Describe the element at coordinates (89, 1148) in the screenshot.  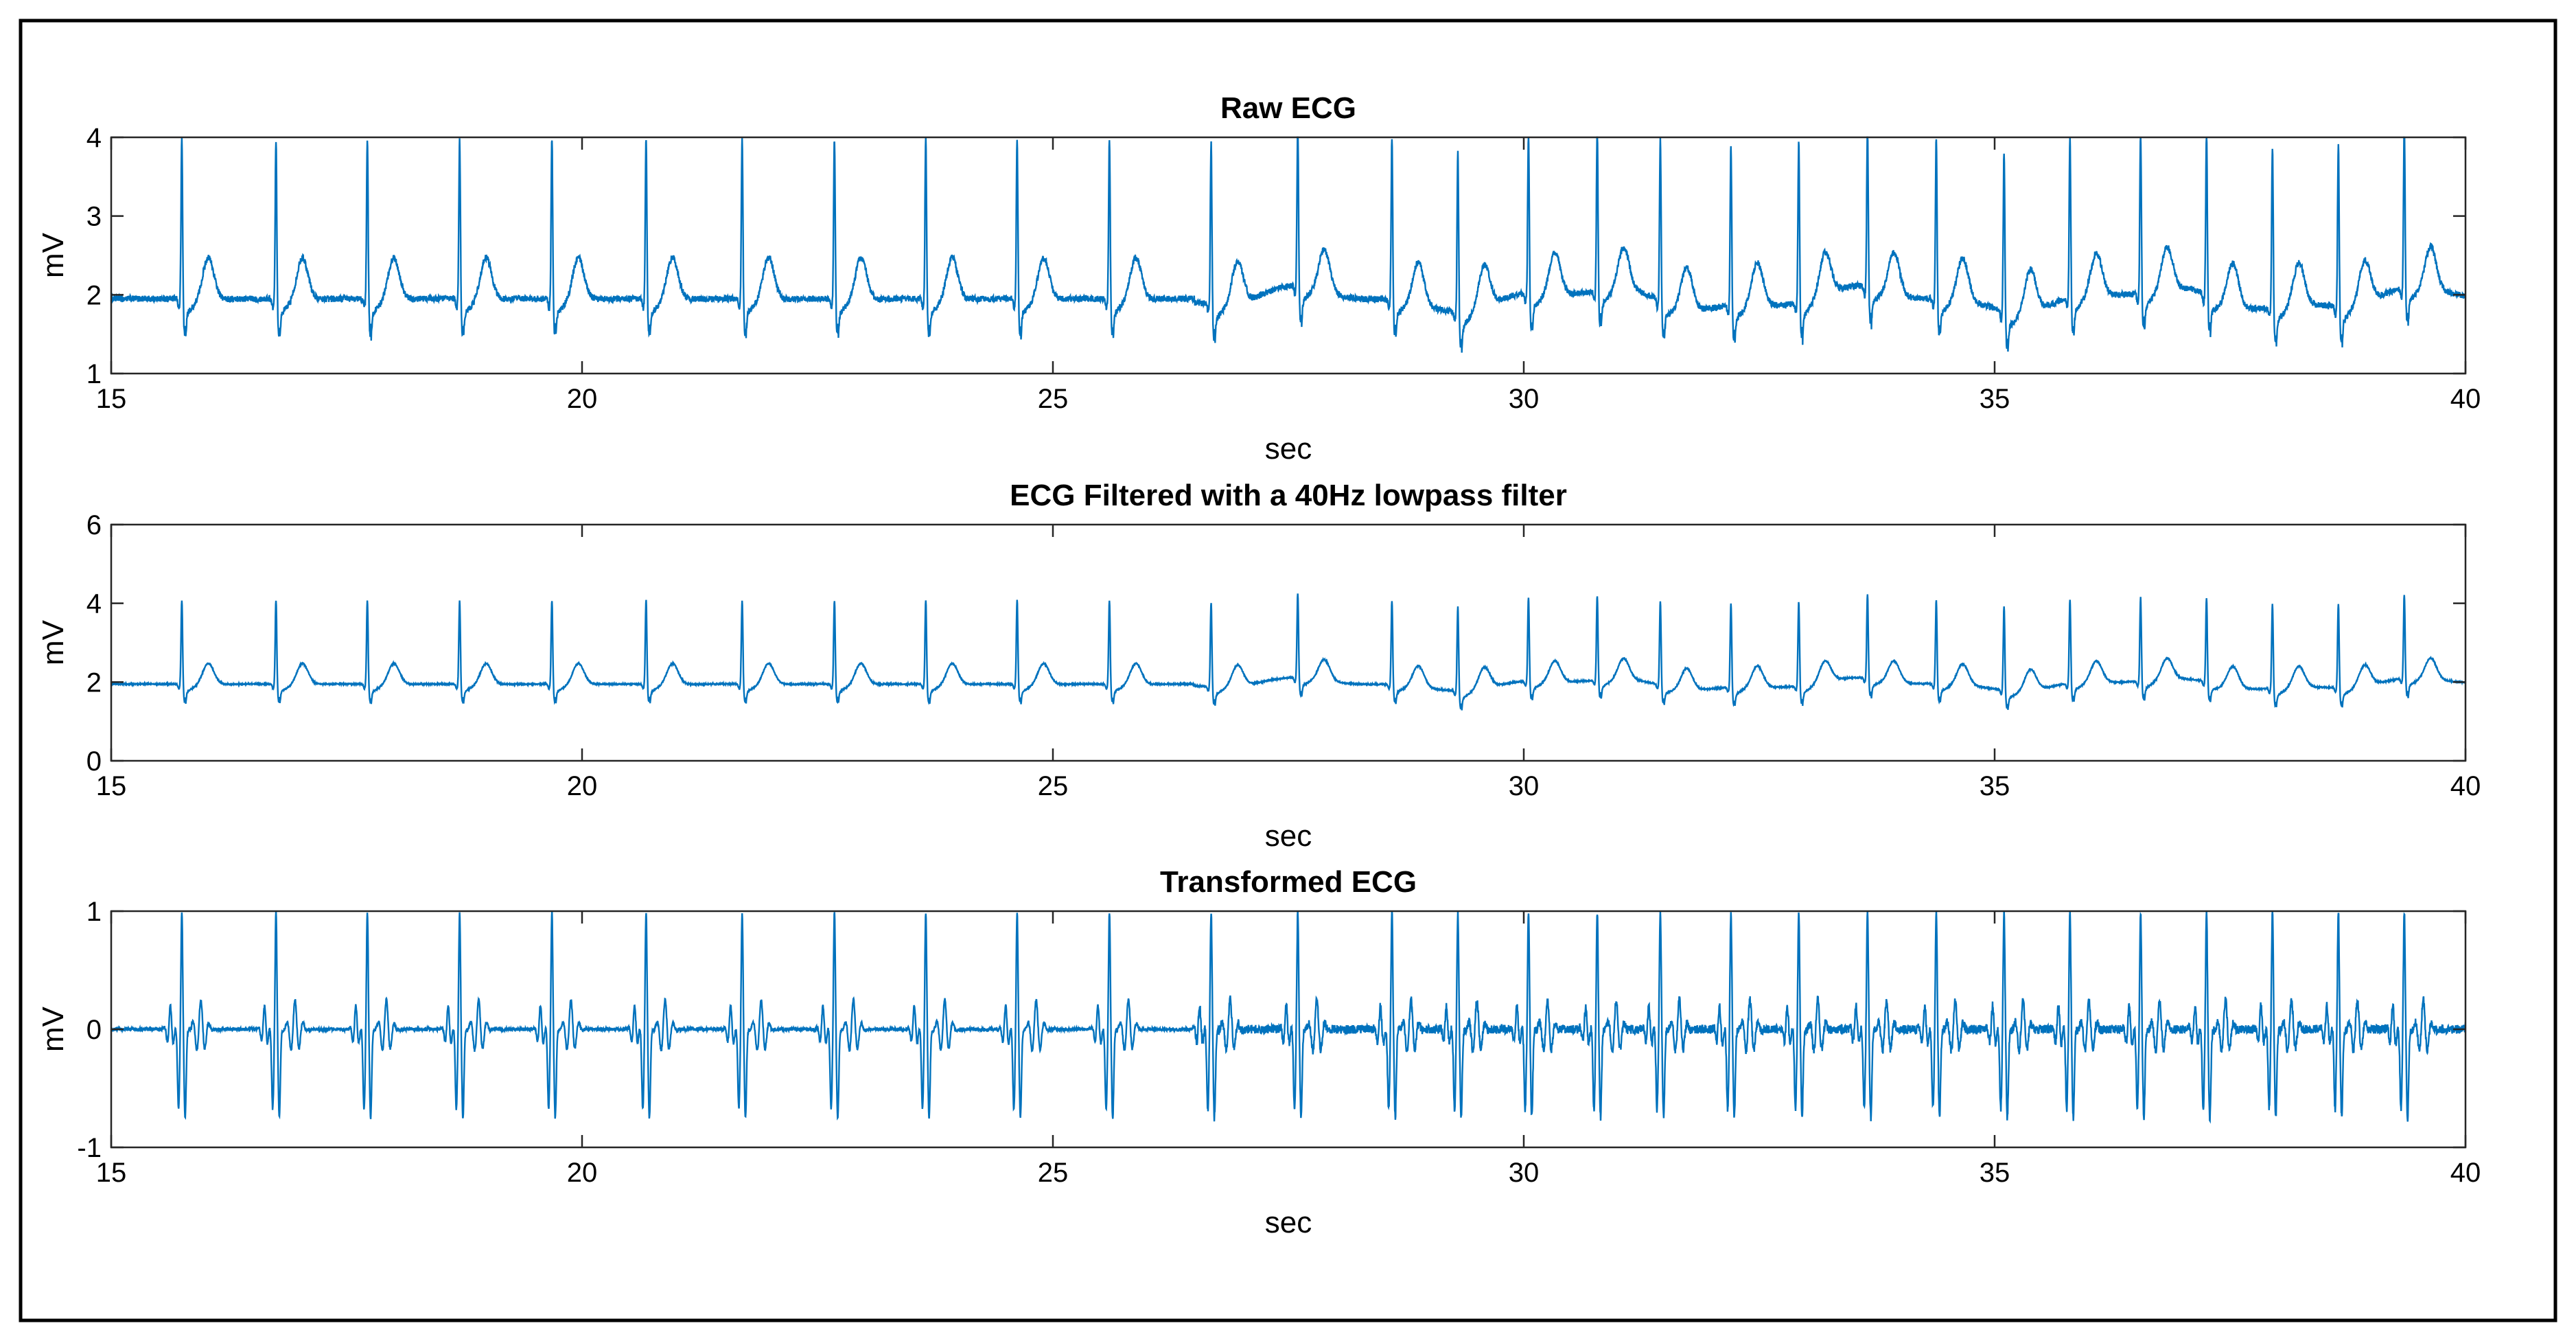
I see `y-tick-label: -1` at that location.